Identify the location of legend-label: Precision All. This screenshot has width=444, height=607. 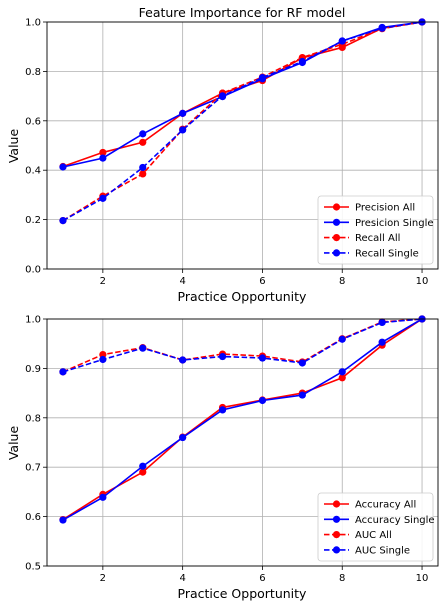
(385, 208).